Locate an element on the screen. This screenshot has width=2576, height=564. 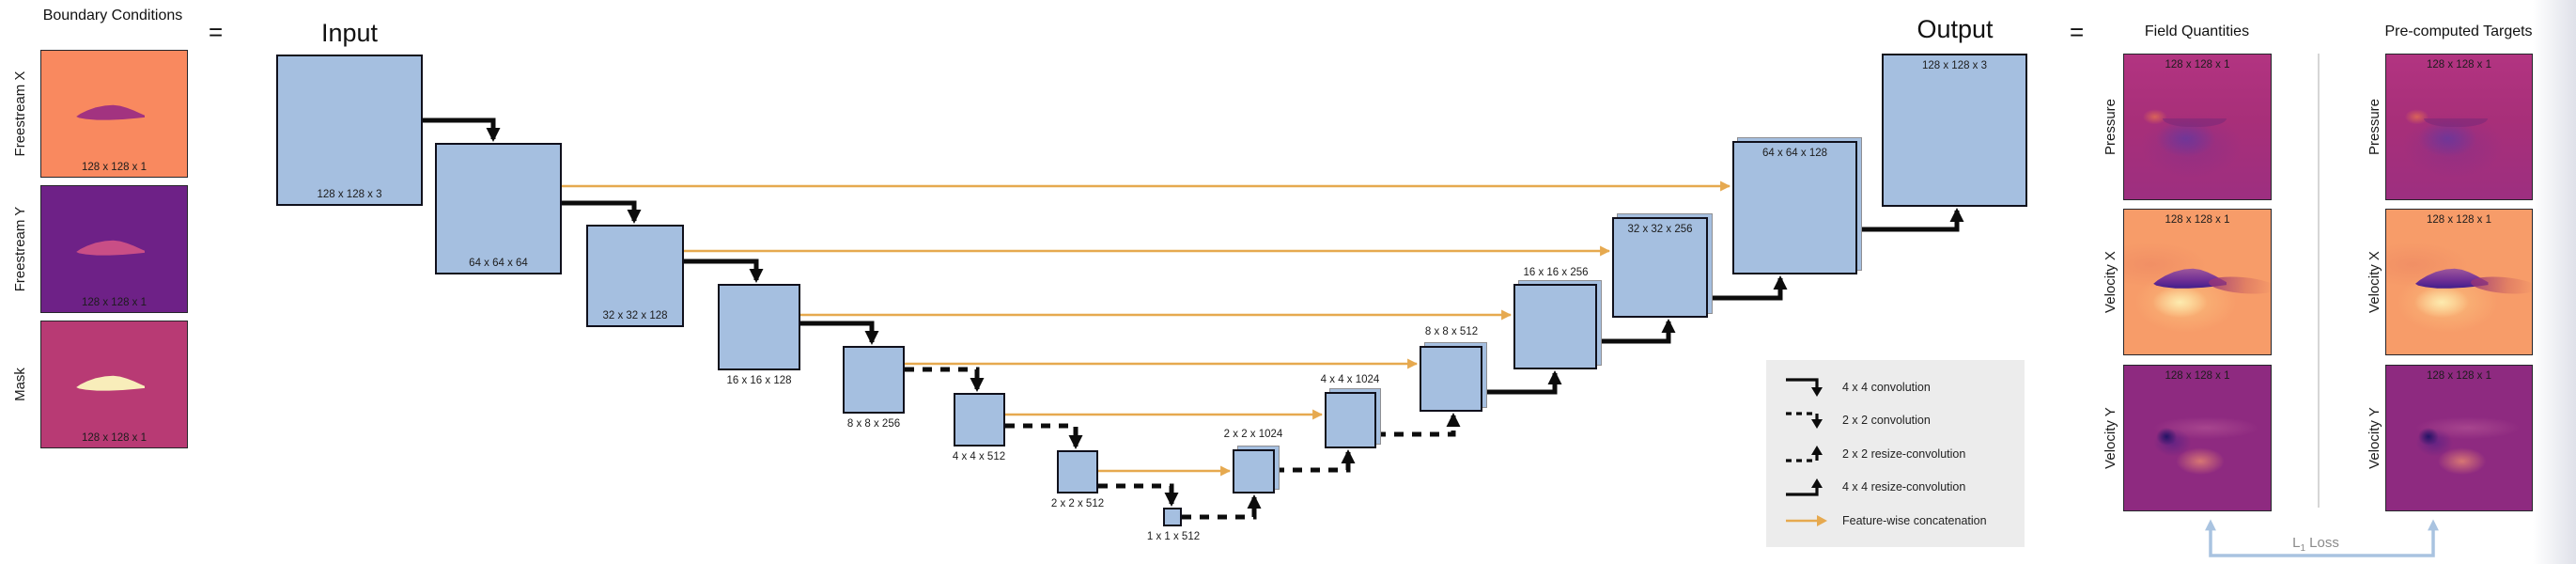
fq-pressure-image: 128 x 128 x 1 is located at coordinates (2197, 127).